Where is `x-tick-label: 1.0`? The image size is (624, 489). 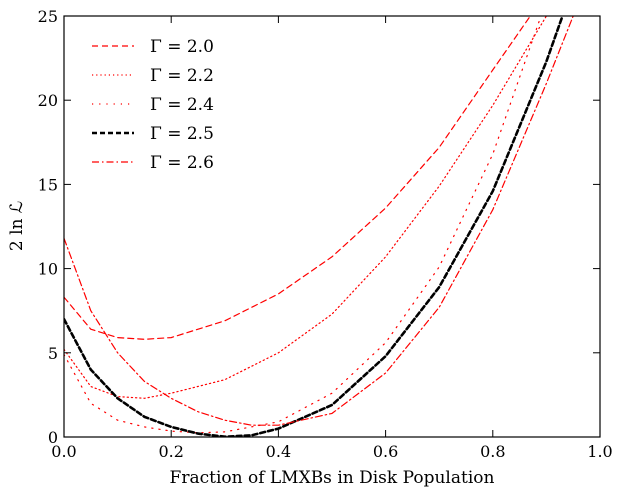
x-tick-label: 1.0 is located at coordinates (599, 451).